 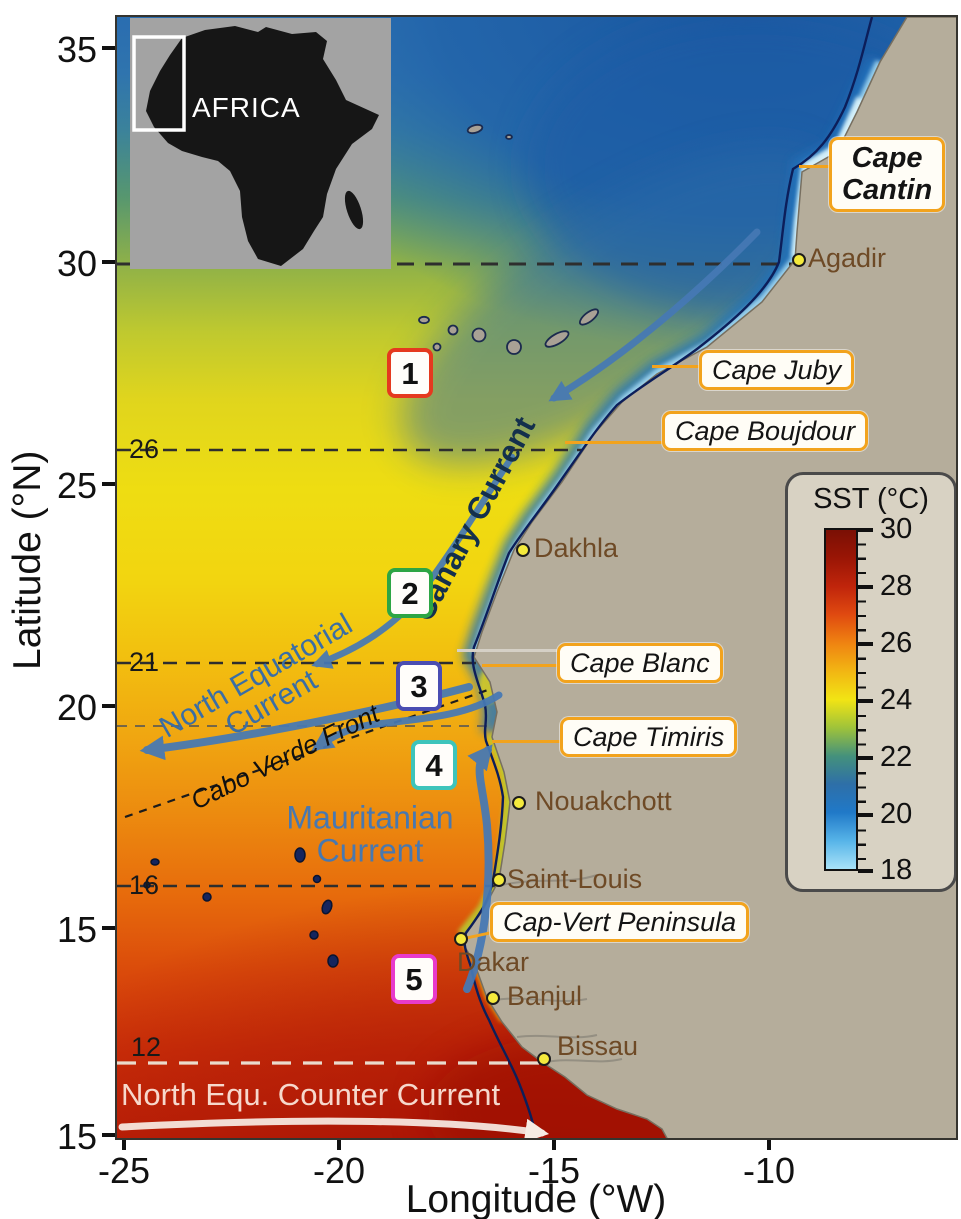 What do you see at coordinates (640, 663) in the screenshot?
I see `cape-blanc-label: Cape Blanc` at bounding box center [640, 663].